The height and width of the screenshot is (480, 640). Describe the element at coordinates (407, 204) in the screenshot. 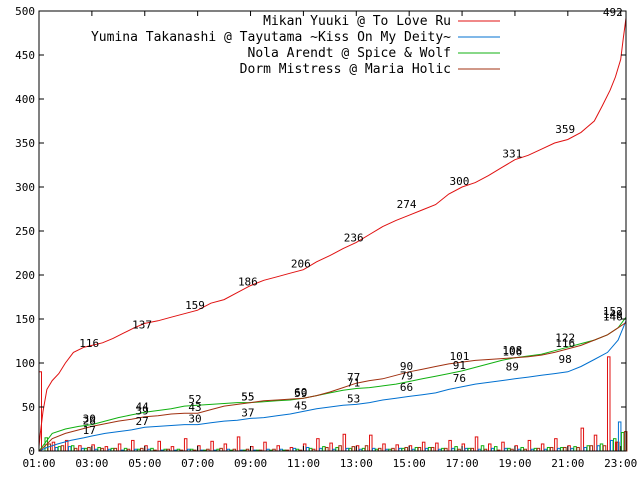

I see `data-label: 274` at that location.